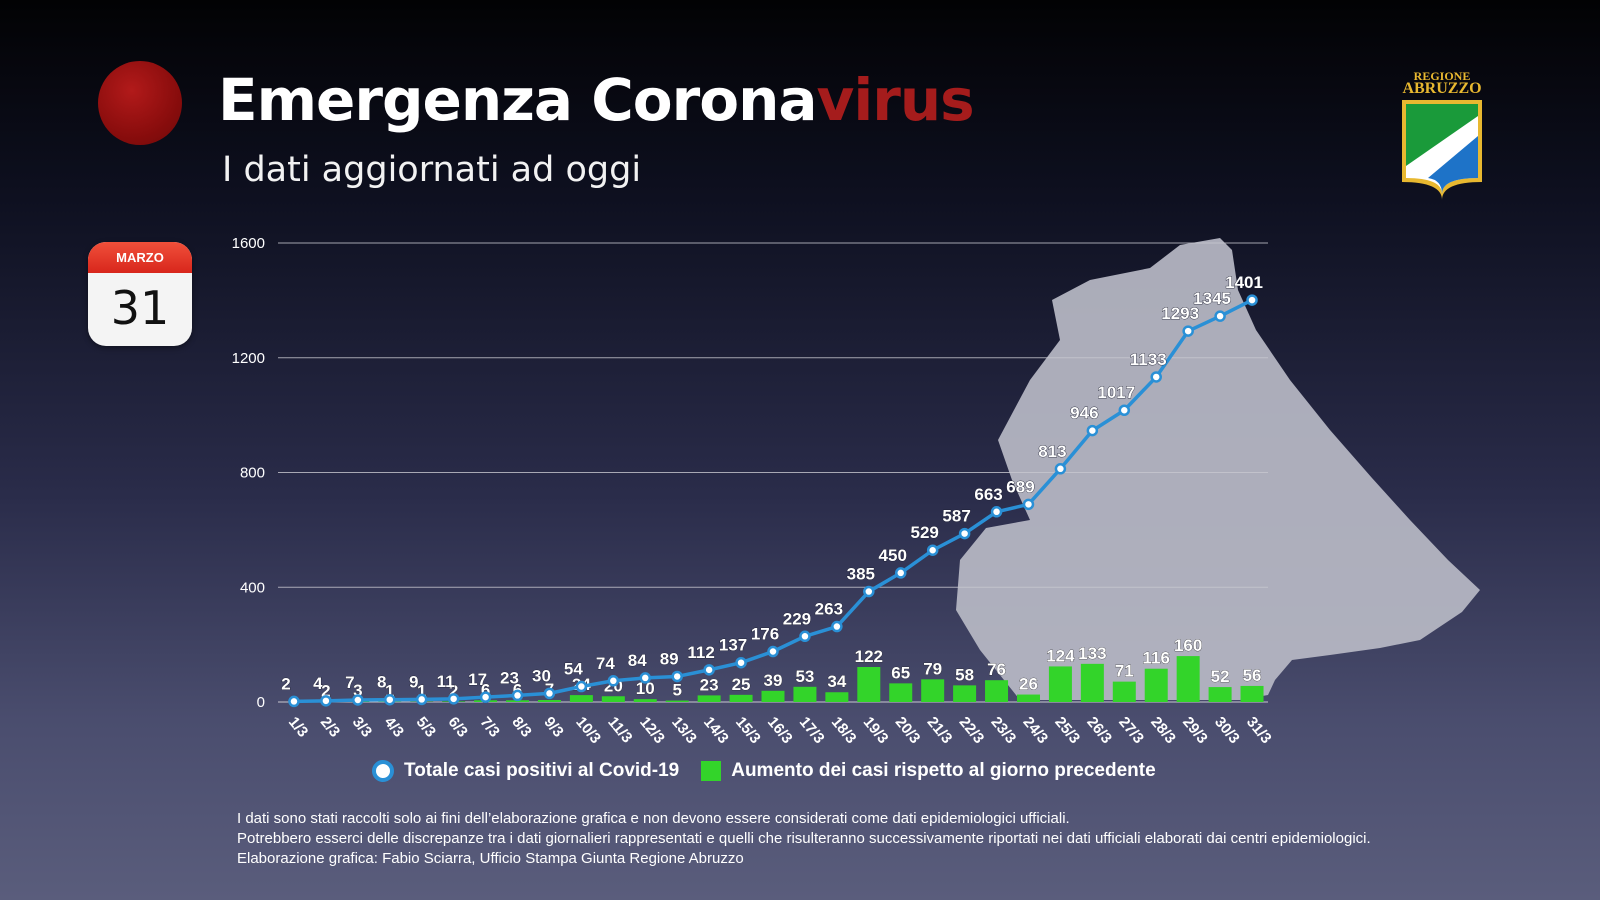 The width and height of the screenshot is (1600, 900). I want to click on bar-value-label: 1, so click(389, 691).